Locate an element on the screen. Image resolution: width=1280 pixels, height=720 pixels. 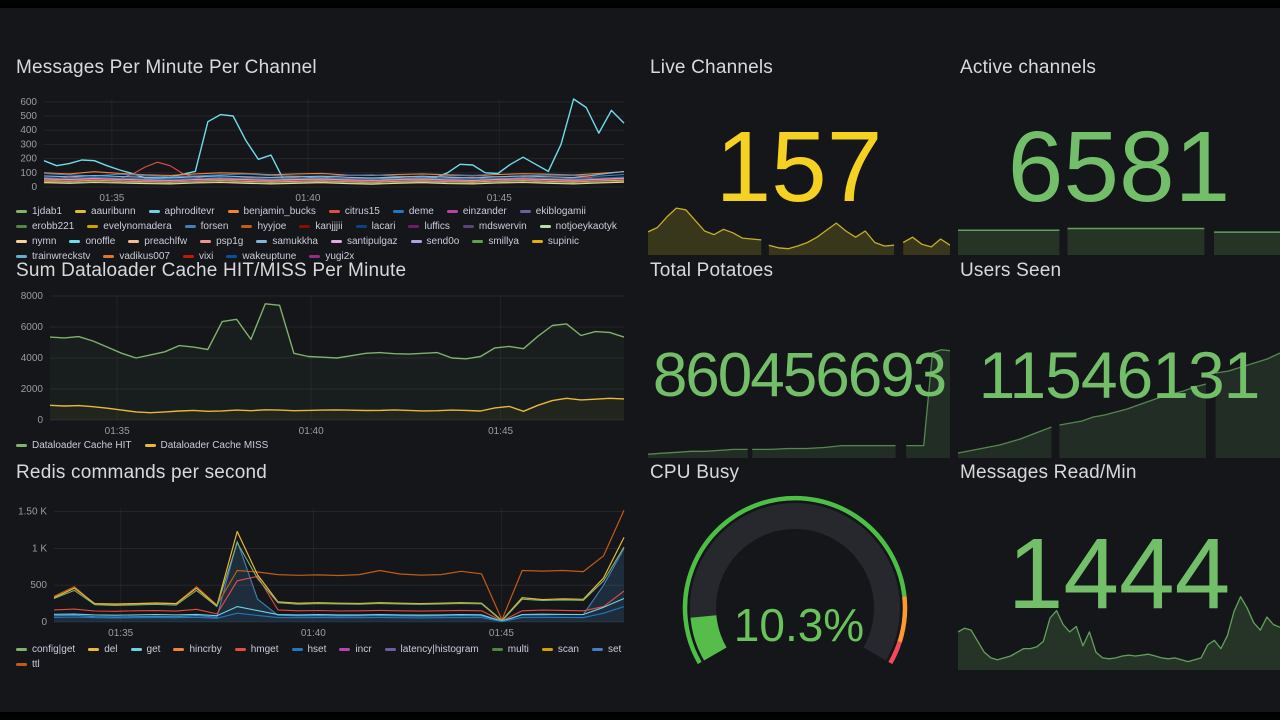
legend-item-vadikus007: vadikus007 is located at coordinates (136, 256).